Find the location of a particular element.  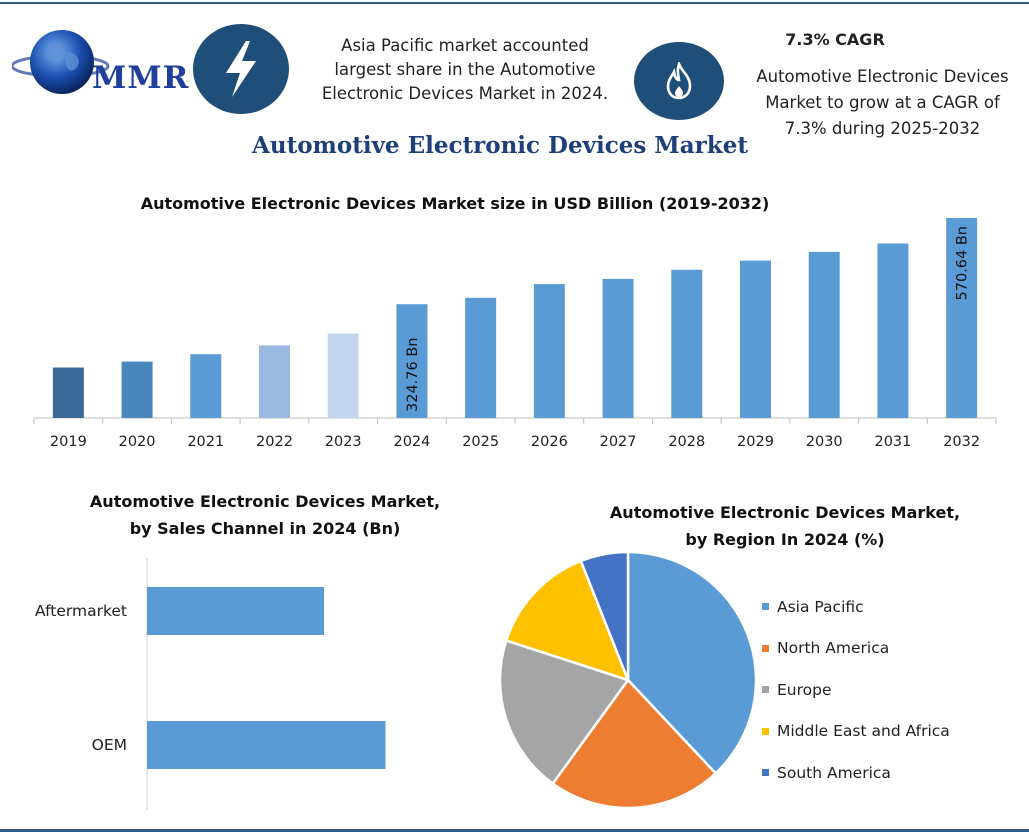

bar-aftermarket is located at coordinates (235, 611).